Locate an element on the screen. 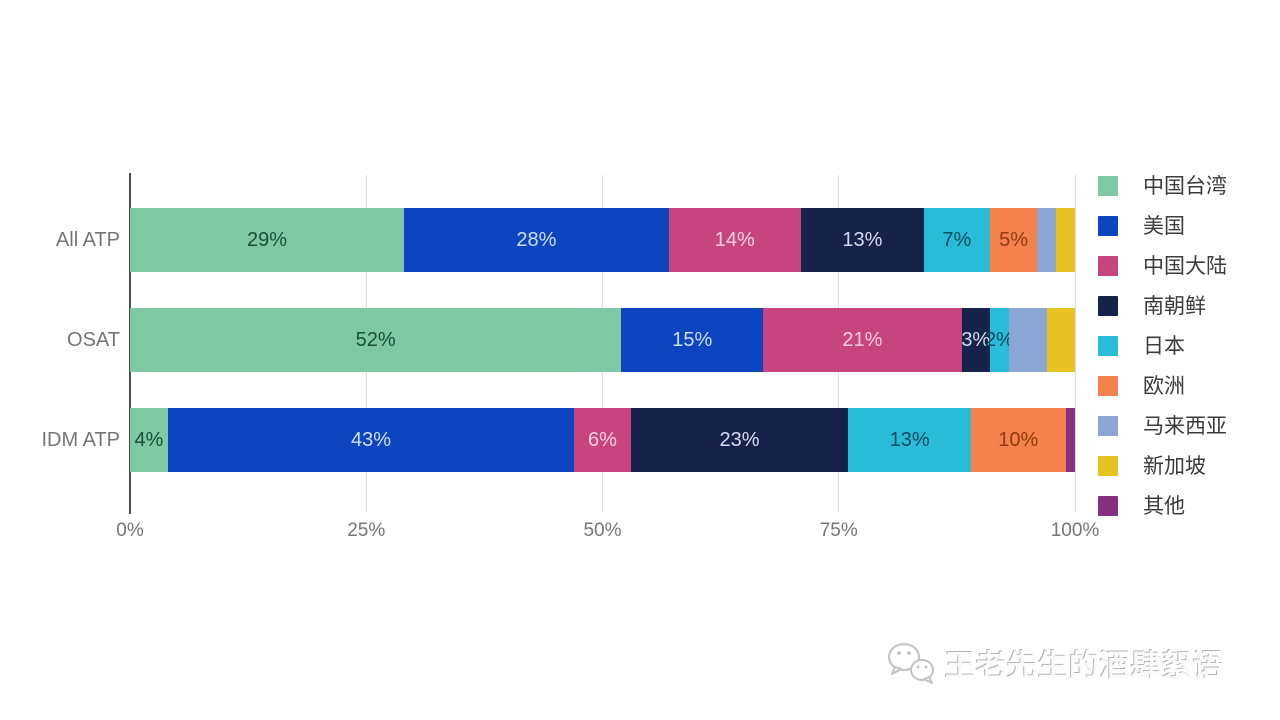 Image resolution: width=1280 pixels, height=720 pixels. x-axis-tick-label: 100% is located at coordinates (1075, 530).